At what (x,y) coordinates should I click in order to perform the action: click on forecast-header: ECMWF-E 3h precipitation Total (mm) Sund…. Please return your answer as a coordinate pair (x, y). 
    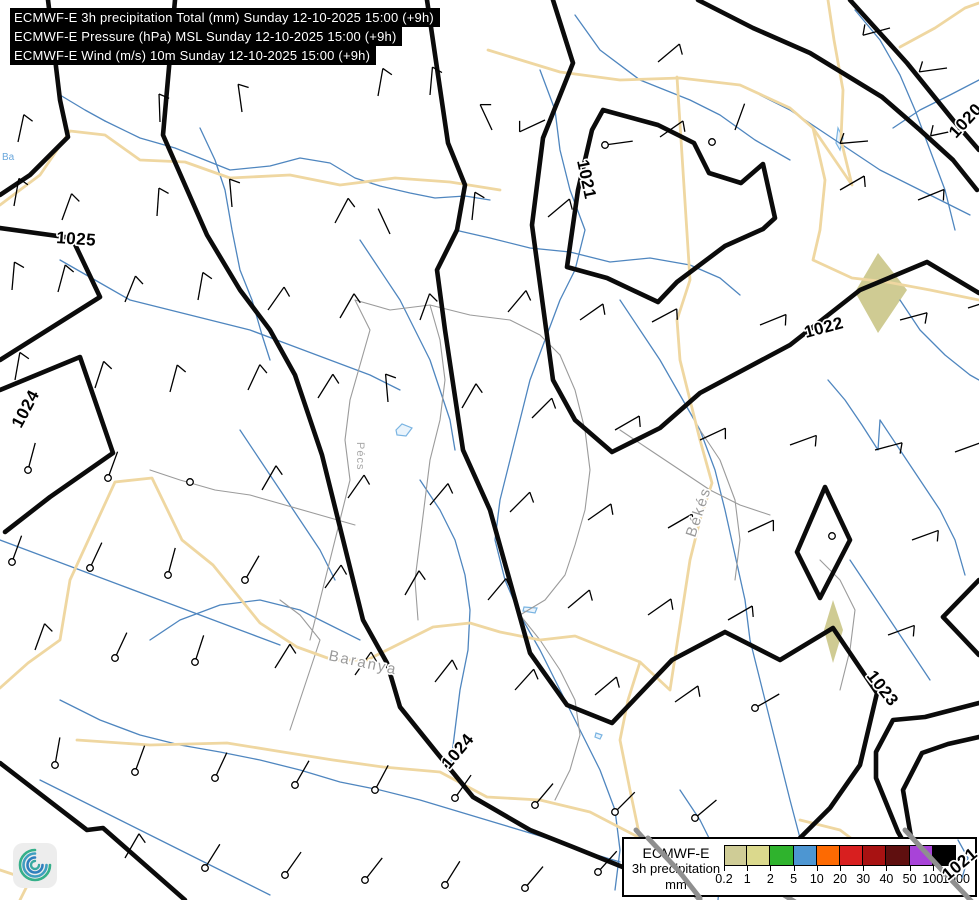
    Looking at the image, I should click on (225, 36).